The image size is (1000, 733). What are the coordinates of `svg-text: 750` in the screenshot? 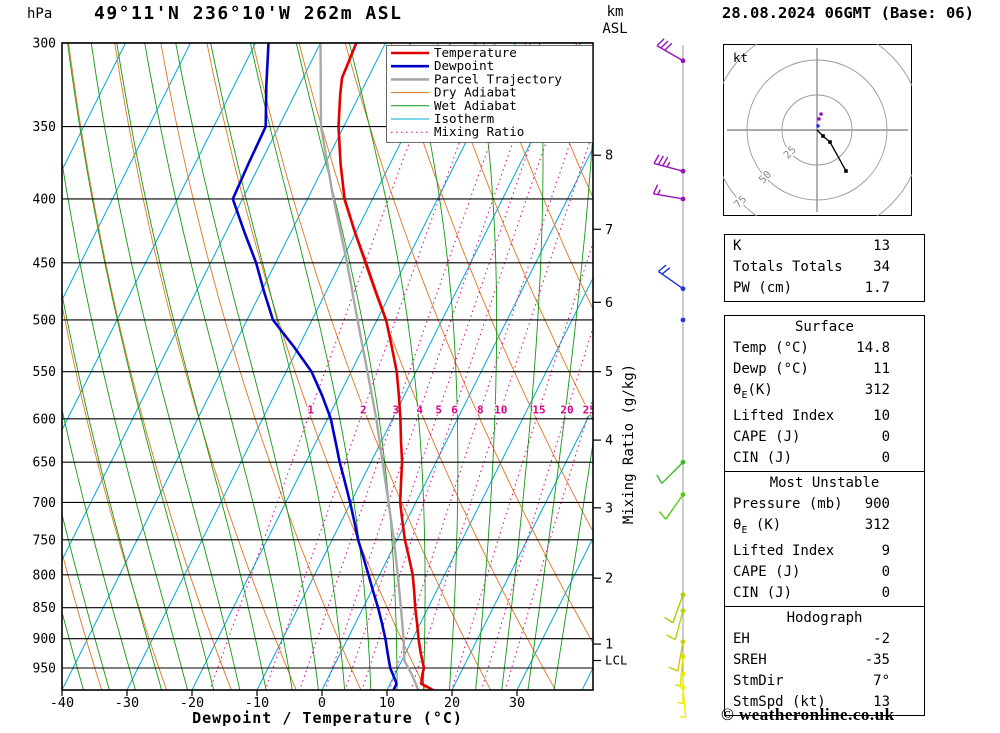 It's located at (44, 540).